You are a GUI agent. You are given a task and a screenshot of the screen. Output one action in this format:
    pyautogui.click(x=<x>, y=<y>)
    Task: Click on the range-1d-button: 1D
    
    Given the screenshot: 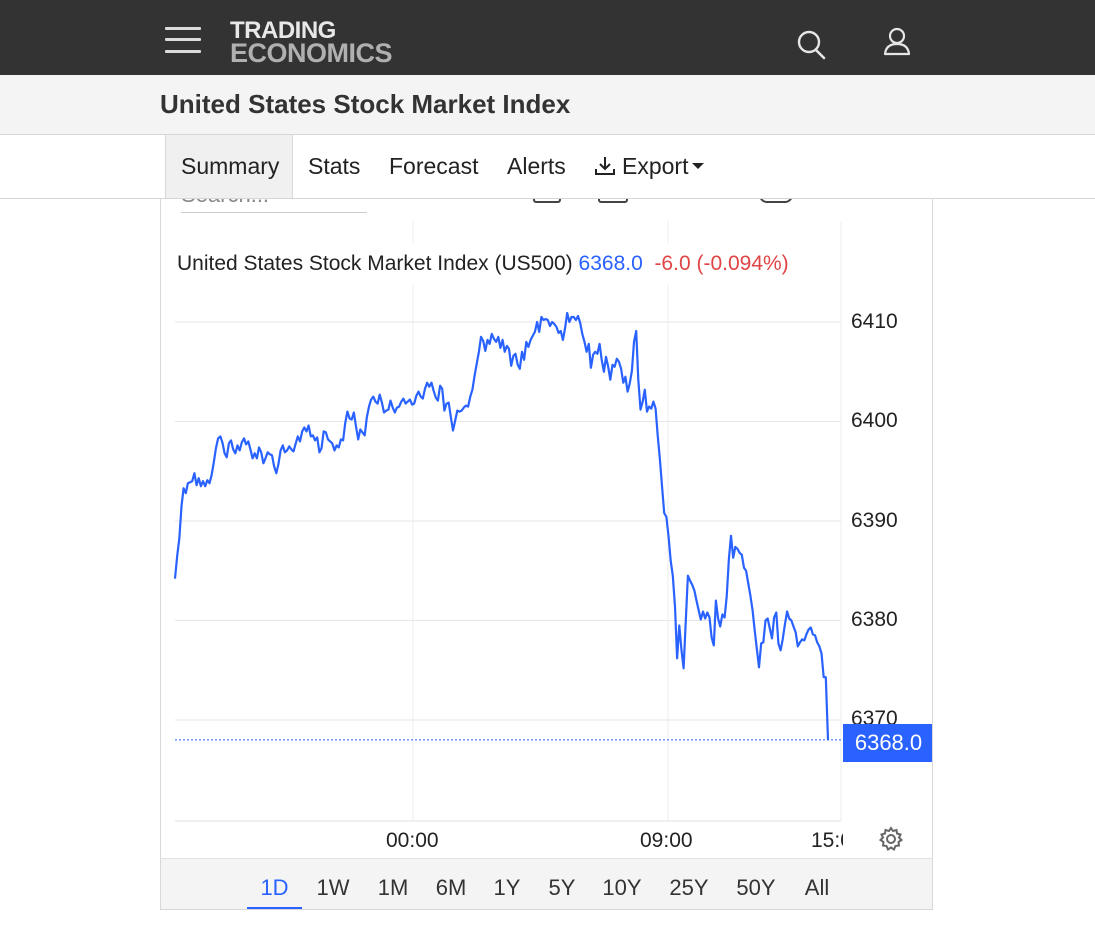 What is the action you would take?
    pyautogui.click(x=274, y=884)
    